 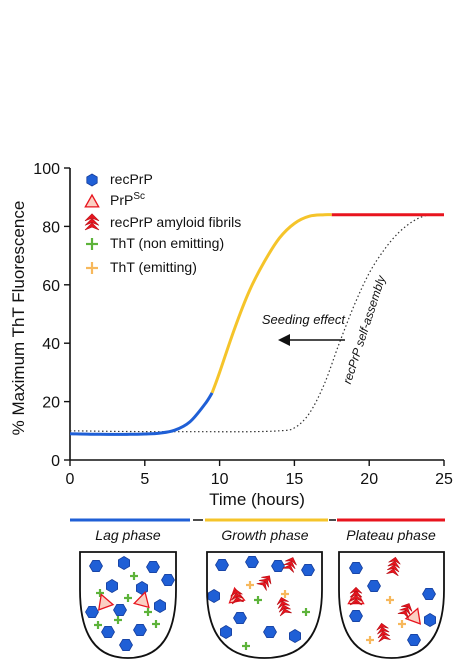 What do you see at coordinates (304, 319) in the screenshot?
I see `annotation-seeding-effect: Seeding effect` at bounding box center [304, 319].